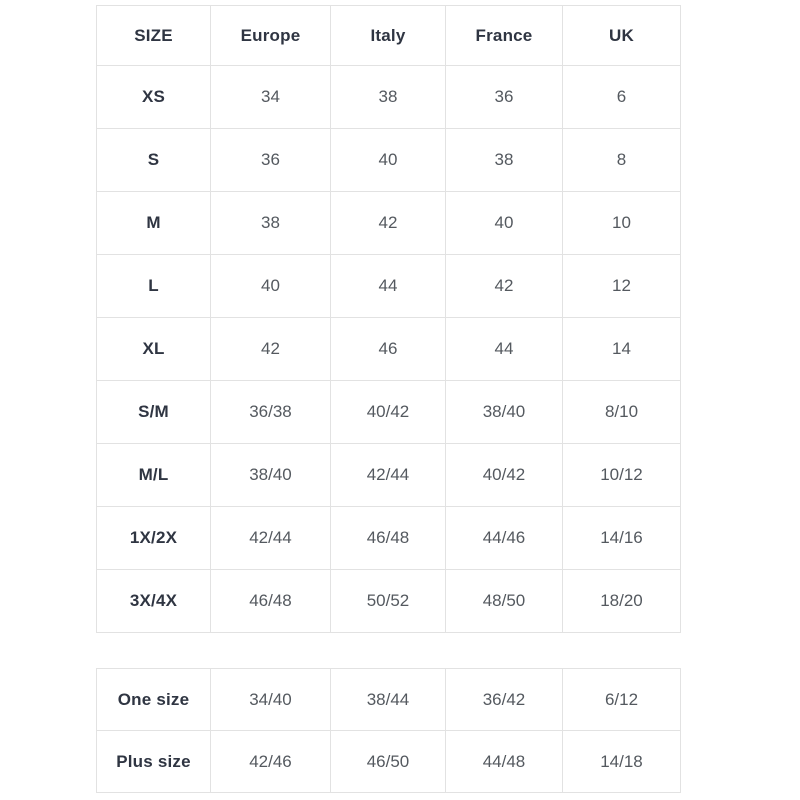 The height and width of the screenshot is (800, 800). Describe the element at coordinates (270, 538) in the screenshot. I see `europe-value-cell: 42/44` at that location.